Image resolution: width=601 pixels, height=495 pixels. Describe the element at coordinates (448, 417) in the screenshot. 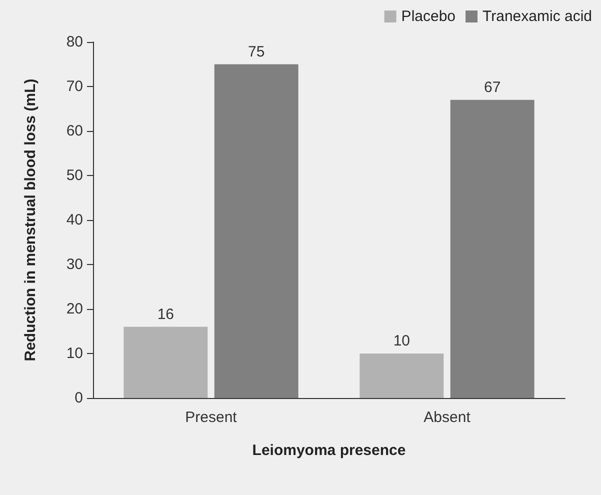

I see `x-tick-label: Absent` at that location.